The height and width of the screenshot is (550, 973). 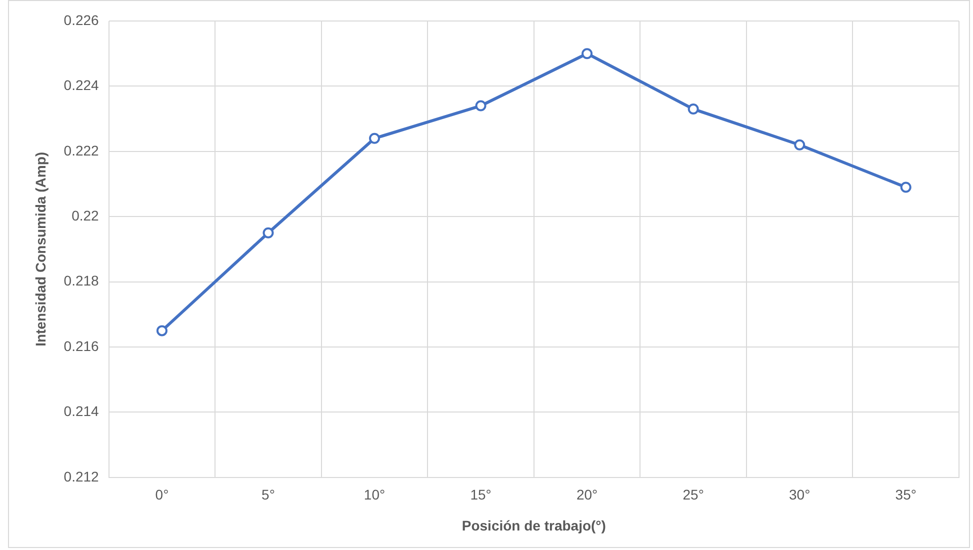 What do you see at coordinates (82, 476) in the screenshot?
I see `y-tick-label: 0.212` at bounding box center [82, 476].